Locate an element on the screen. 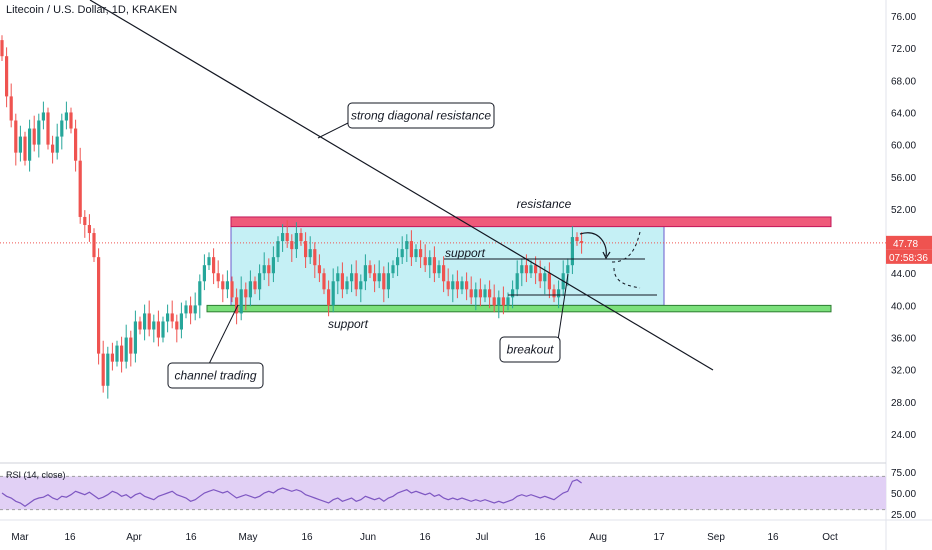  rsi-line is located at coordinates (291, 493).